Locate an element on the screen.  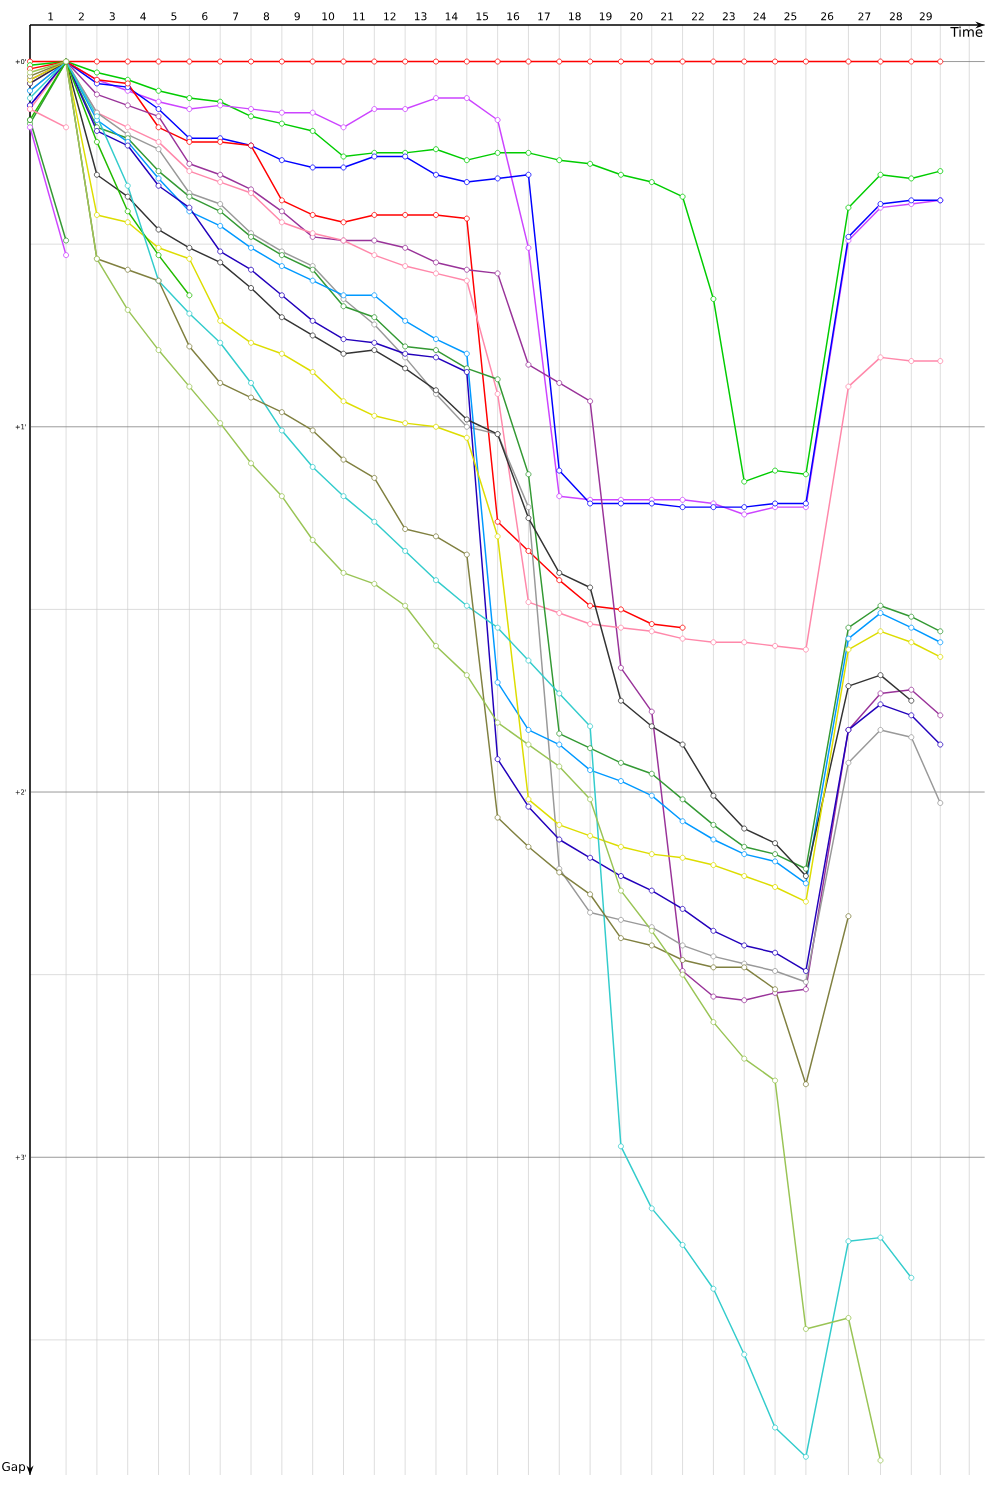
x-tick-label: 23 is located at coordinates (728, 16).